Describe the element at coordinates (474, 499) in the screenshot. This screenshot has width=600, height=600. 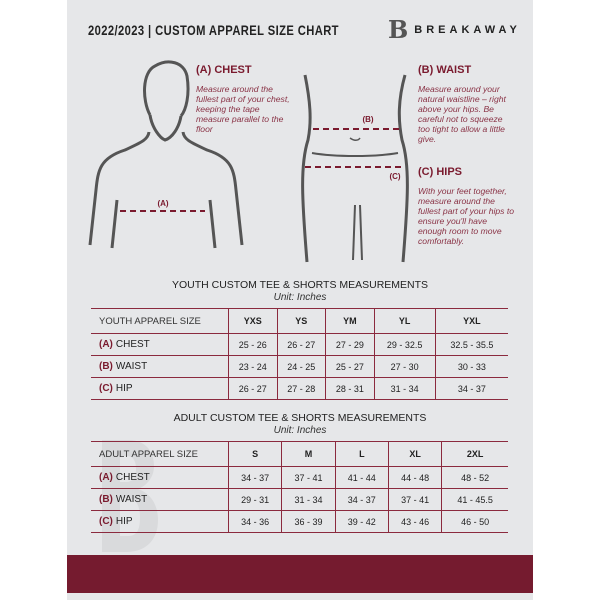
I see `cell: 41 - 45.5` at that location.